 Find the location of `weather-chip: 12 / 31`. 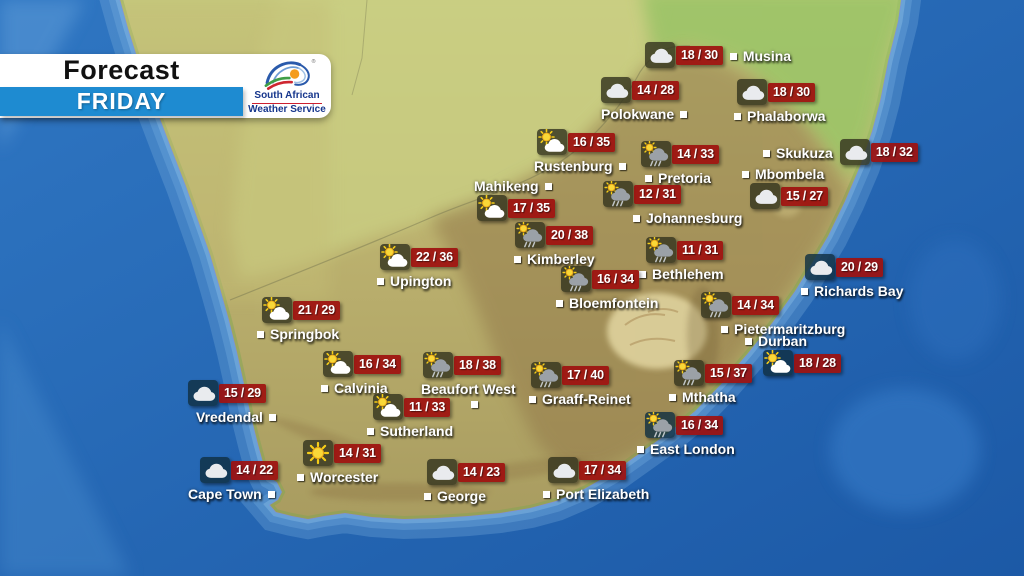

weather-chip: 12 / 31 is located at coordinates (642, 194).